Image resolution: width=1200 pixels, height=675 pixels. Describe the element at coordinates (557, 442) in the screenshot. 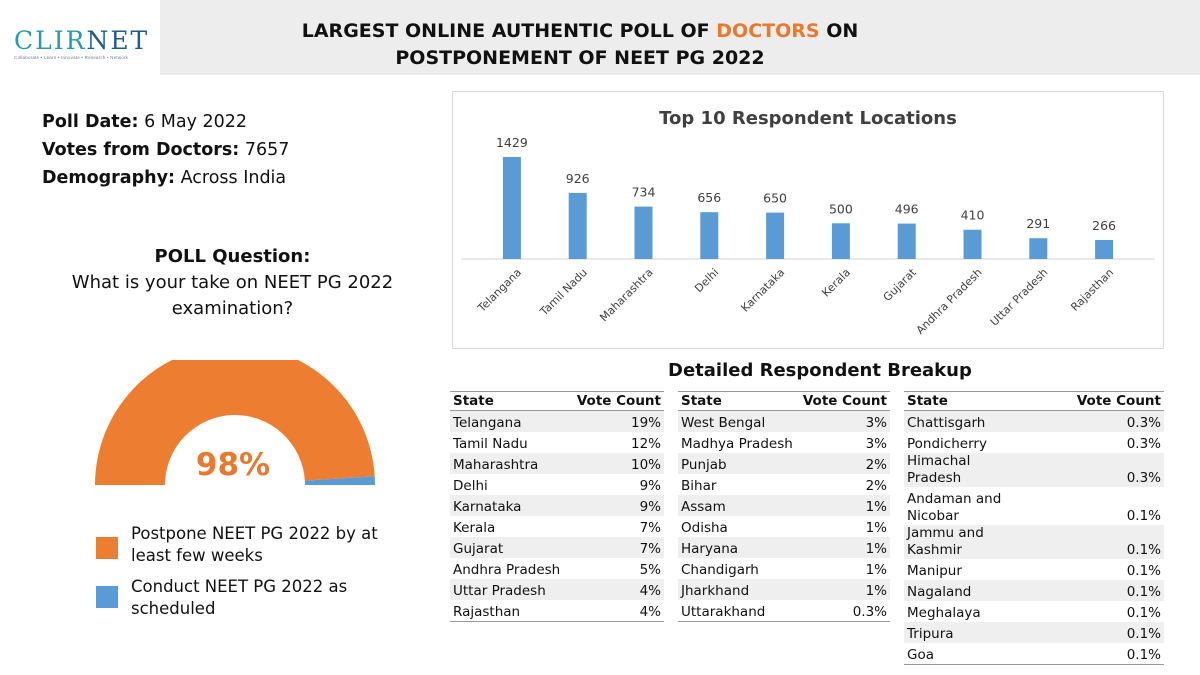

I see `table-row: Tamil Nadu 12%` at that location.